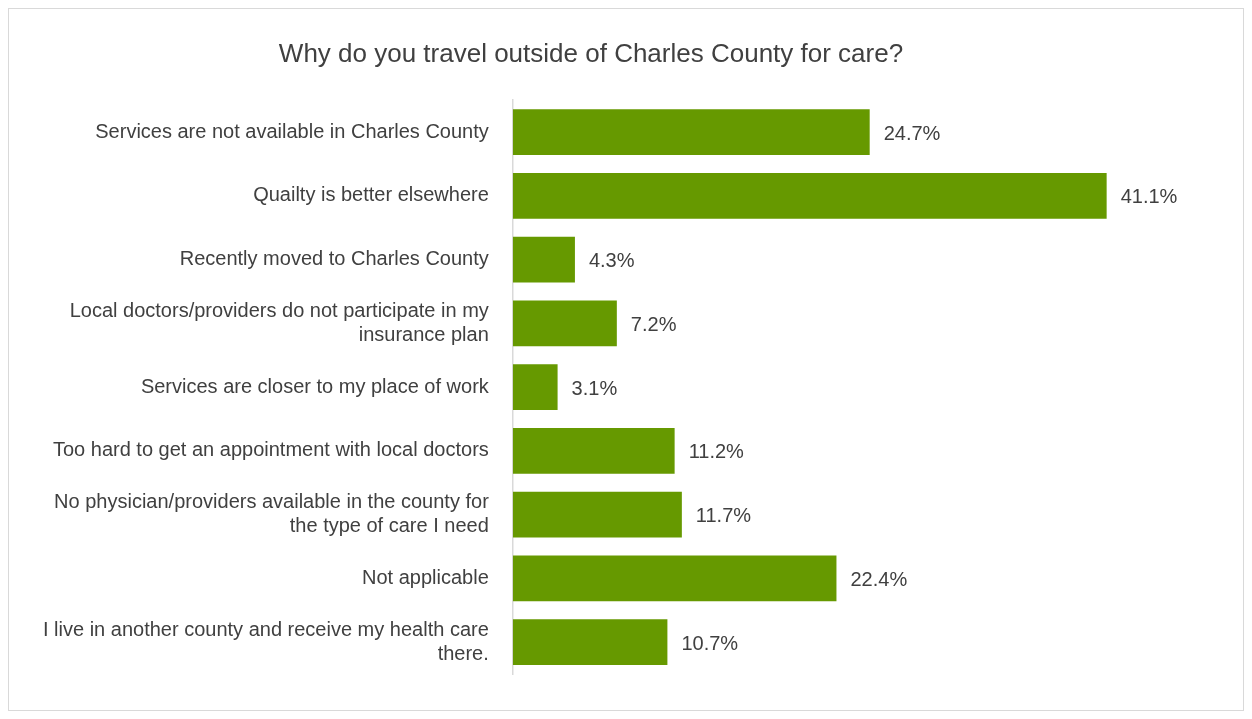 This screenshot has width=1252, height=719. Describe the element at coordinates (611, 260) in the screenshot. I see `data-label: 4.3%` at that location.